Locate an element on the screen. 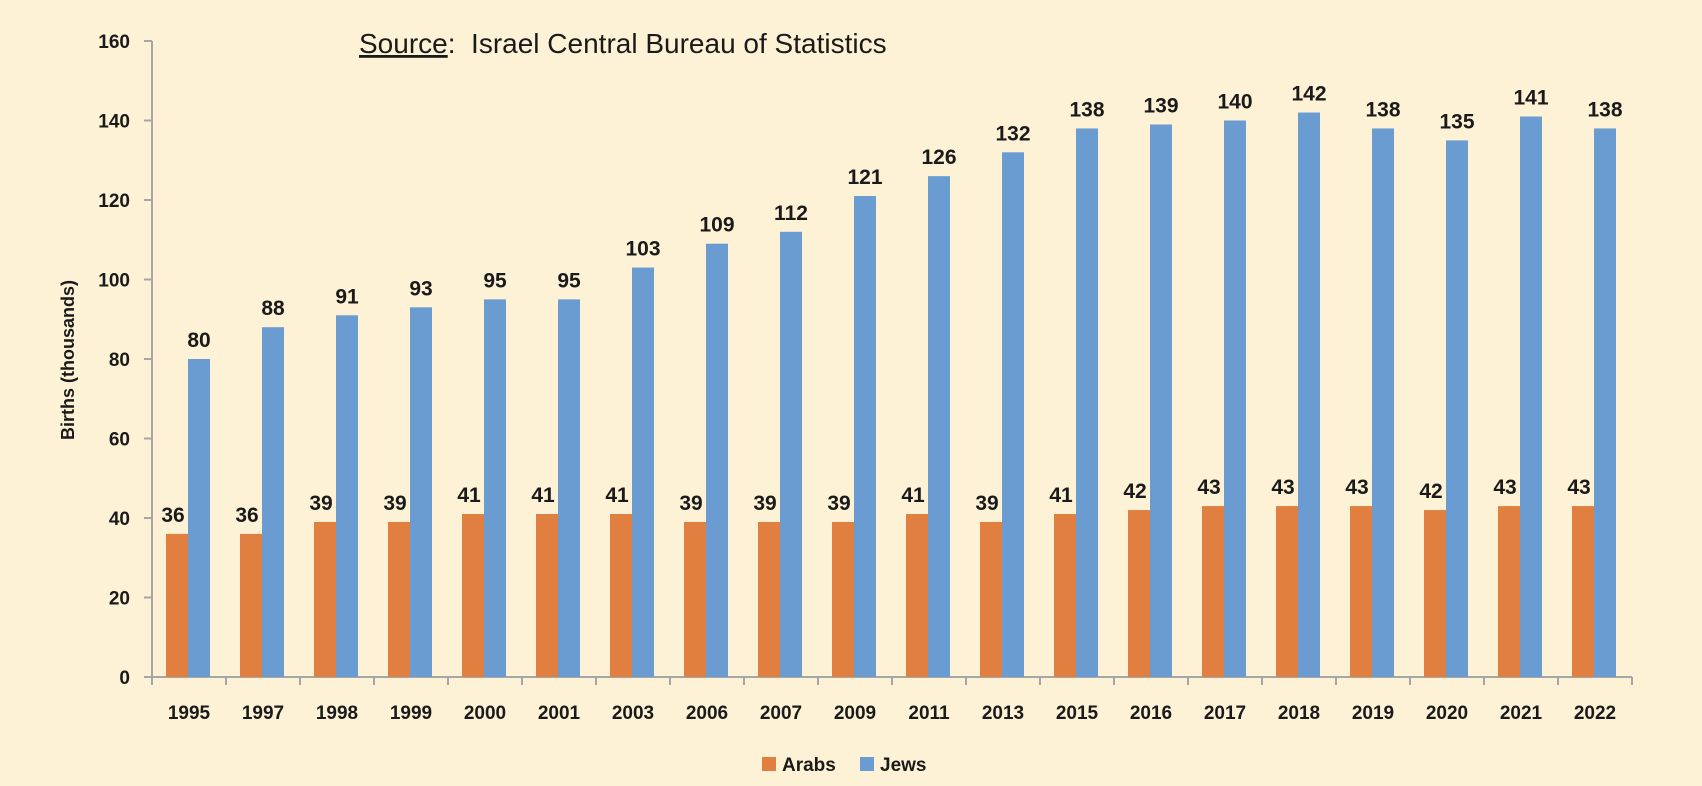 Image resolution: width=1702 pixels, height=786 pixels. x-tick-label: 2009 is located at coordinates (855, 713).